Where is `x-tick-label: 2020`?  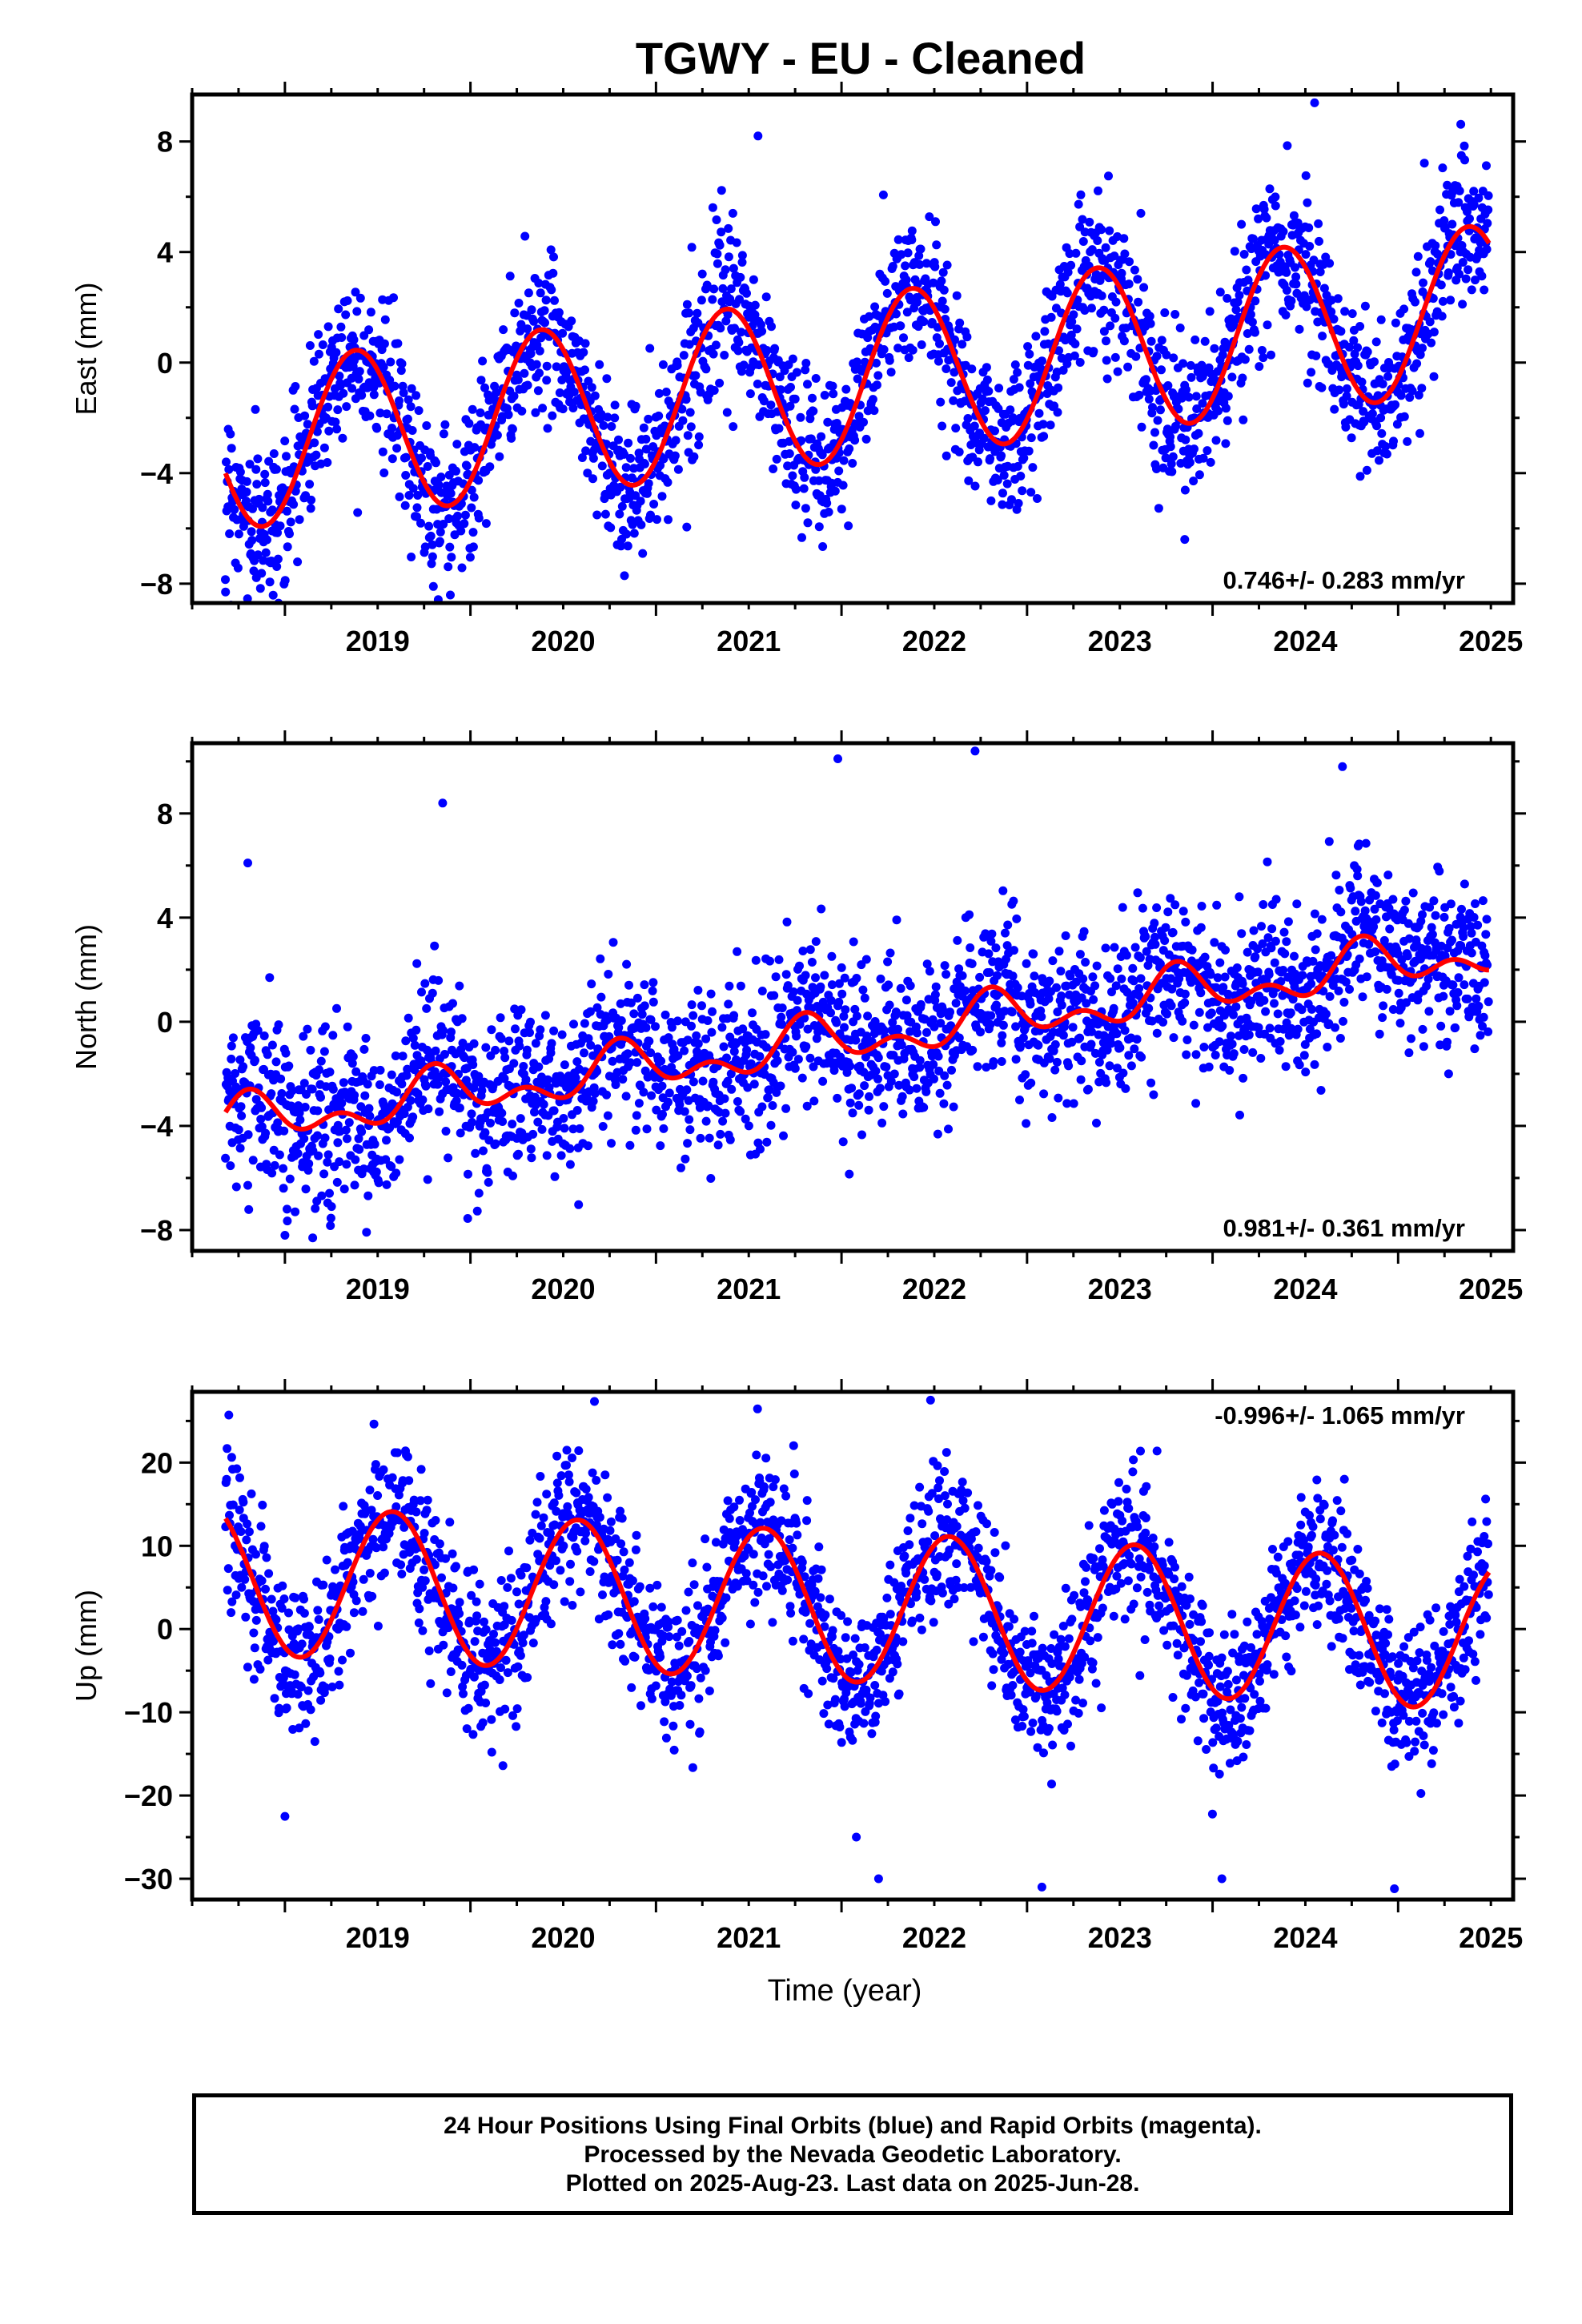
x-tick-label: 2020 is located at coordinates (563, 641).